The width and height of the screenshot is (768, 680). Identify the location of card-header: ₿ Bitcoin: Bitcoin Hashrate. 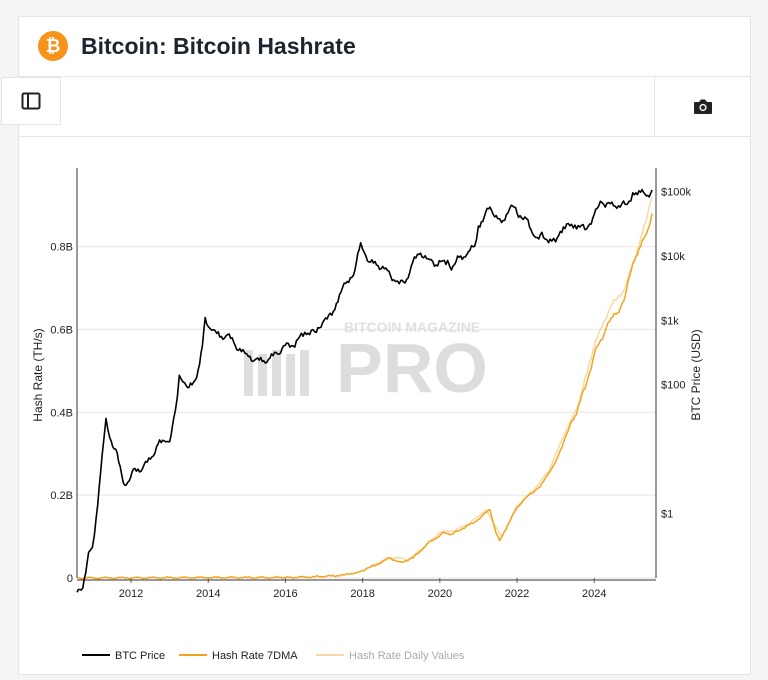
(384, 47).